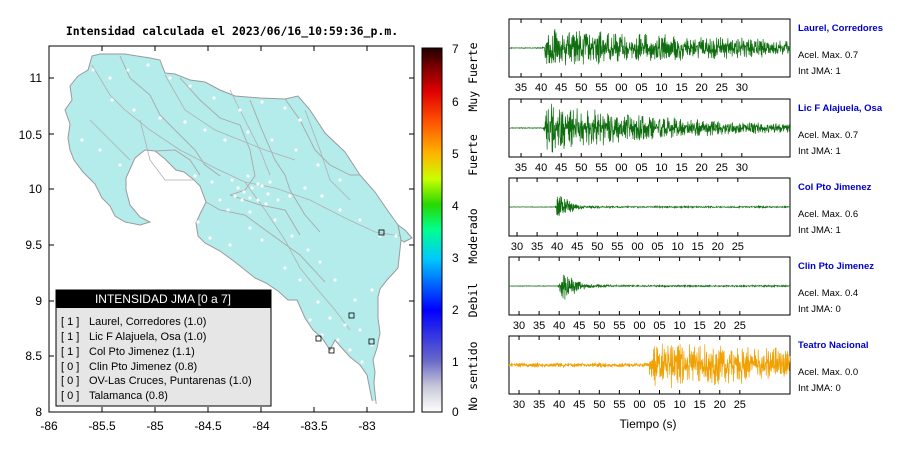 This screenshot has width=910, height=460. Describe the element at coordinates (31, 135) in the screenshot. I see `map-ytick: 10.5` at that location.